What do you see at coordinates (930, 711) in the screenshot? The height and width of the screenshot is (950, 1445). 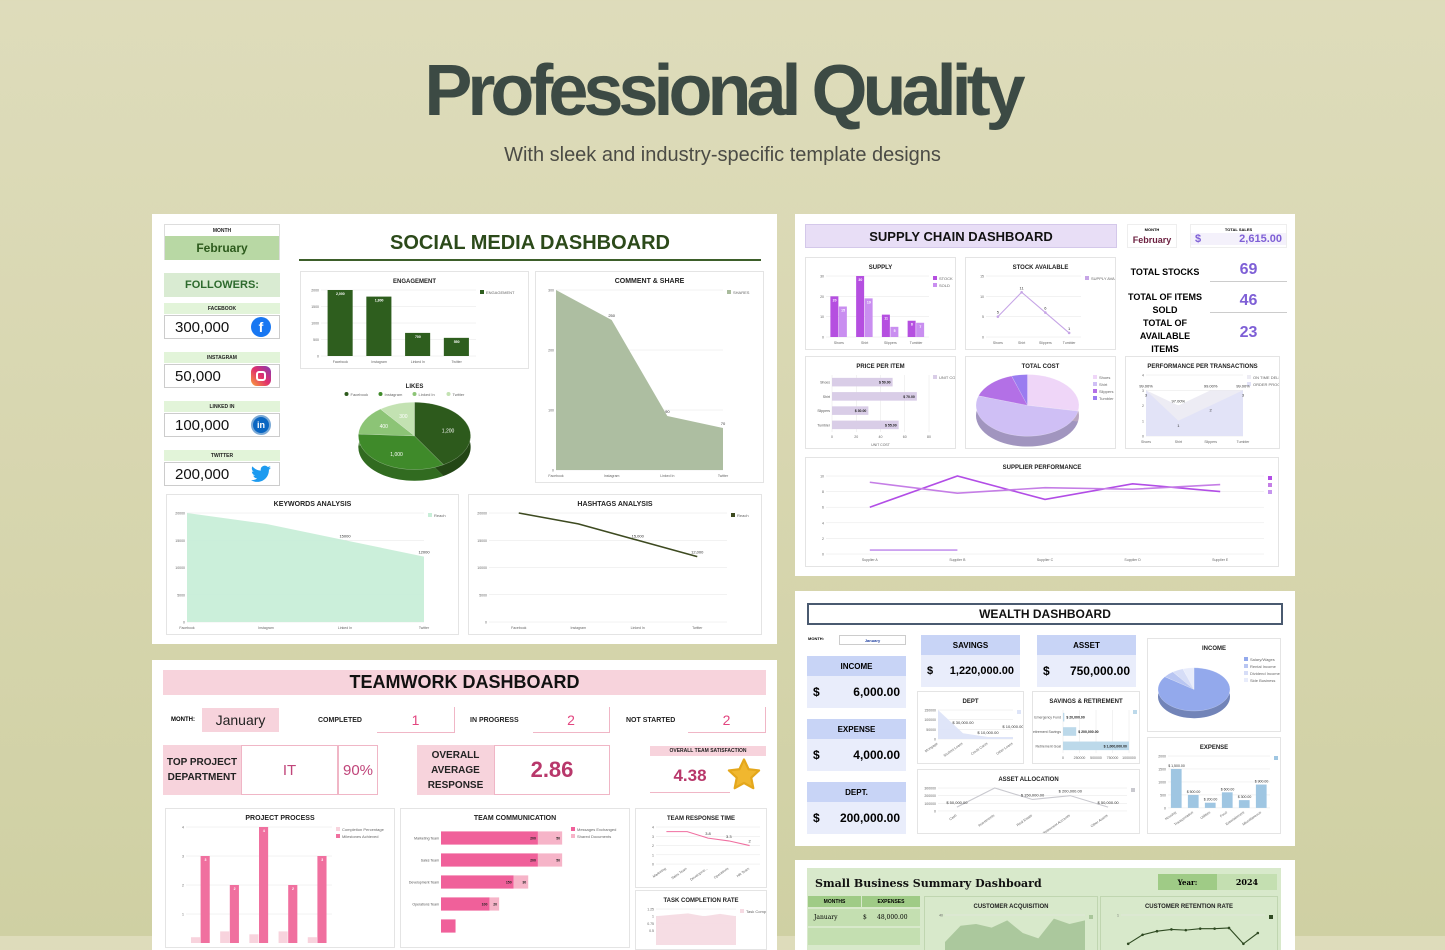 I see `y-tick-label: 150000` at bounding box center [930, 711].